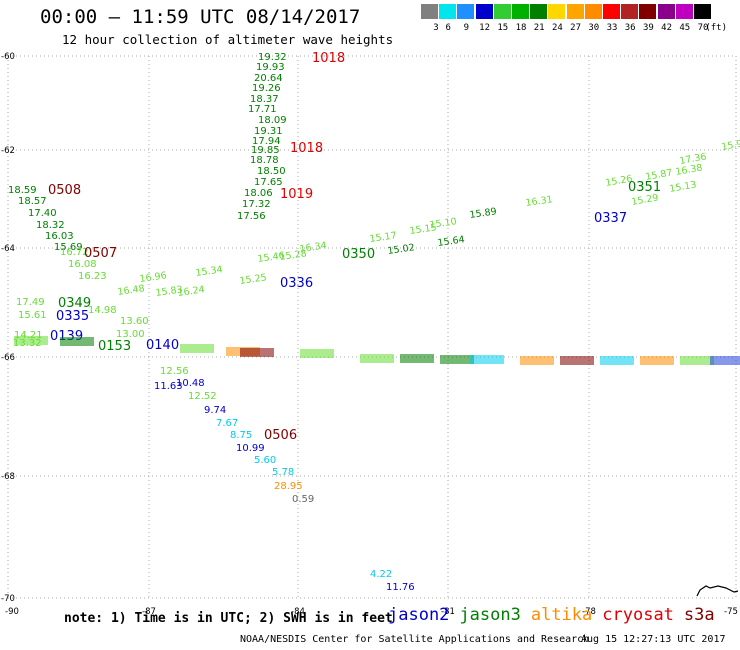 The width and height of the screenshot is (740, 650). I want to click on swh-label: 18.06, so click(258, 193).